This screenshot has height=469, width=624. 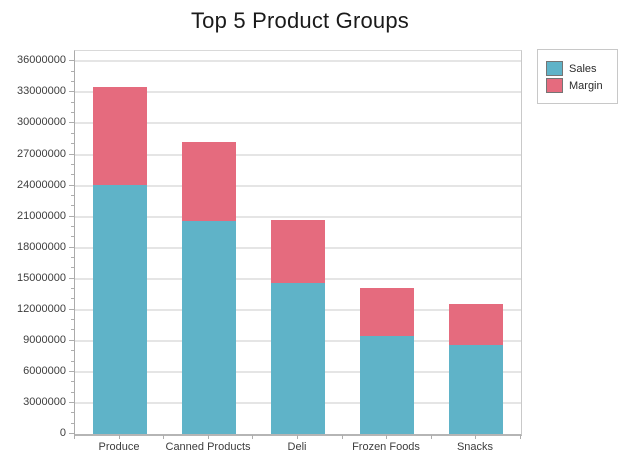 I want to click on y-axis-label: 15000000, so click(x=41, y=278).